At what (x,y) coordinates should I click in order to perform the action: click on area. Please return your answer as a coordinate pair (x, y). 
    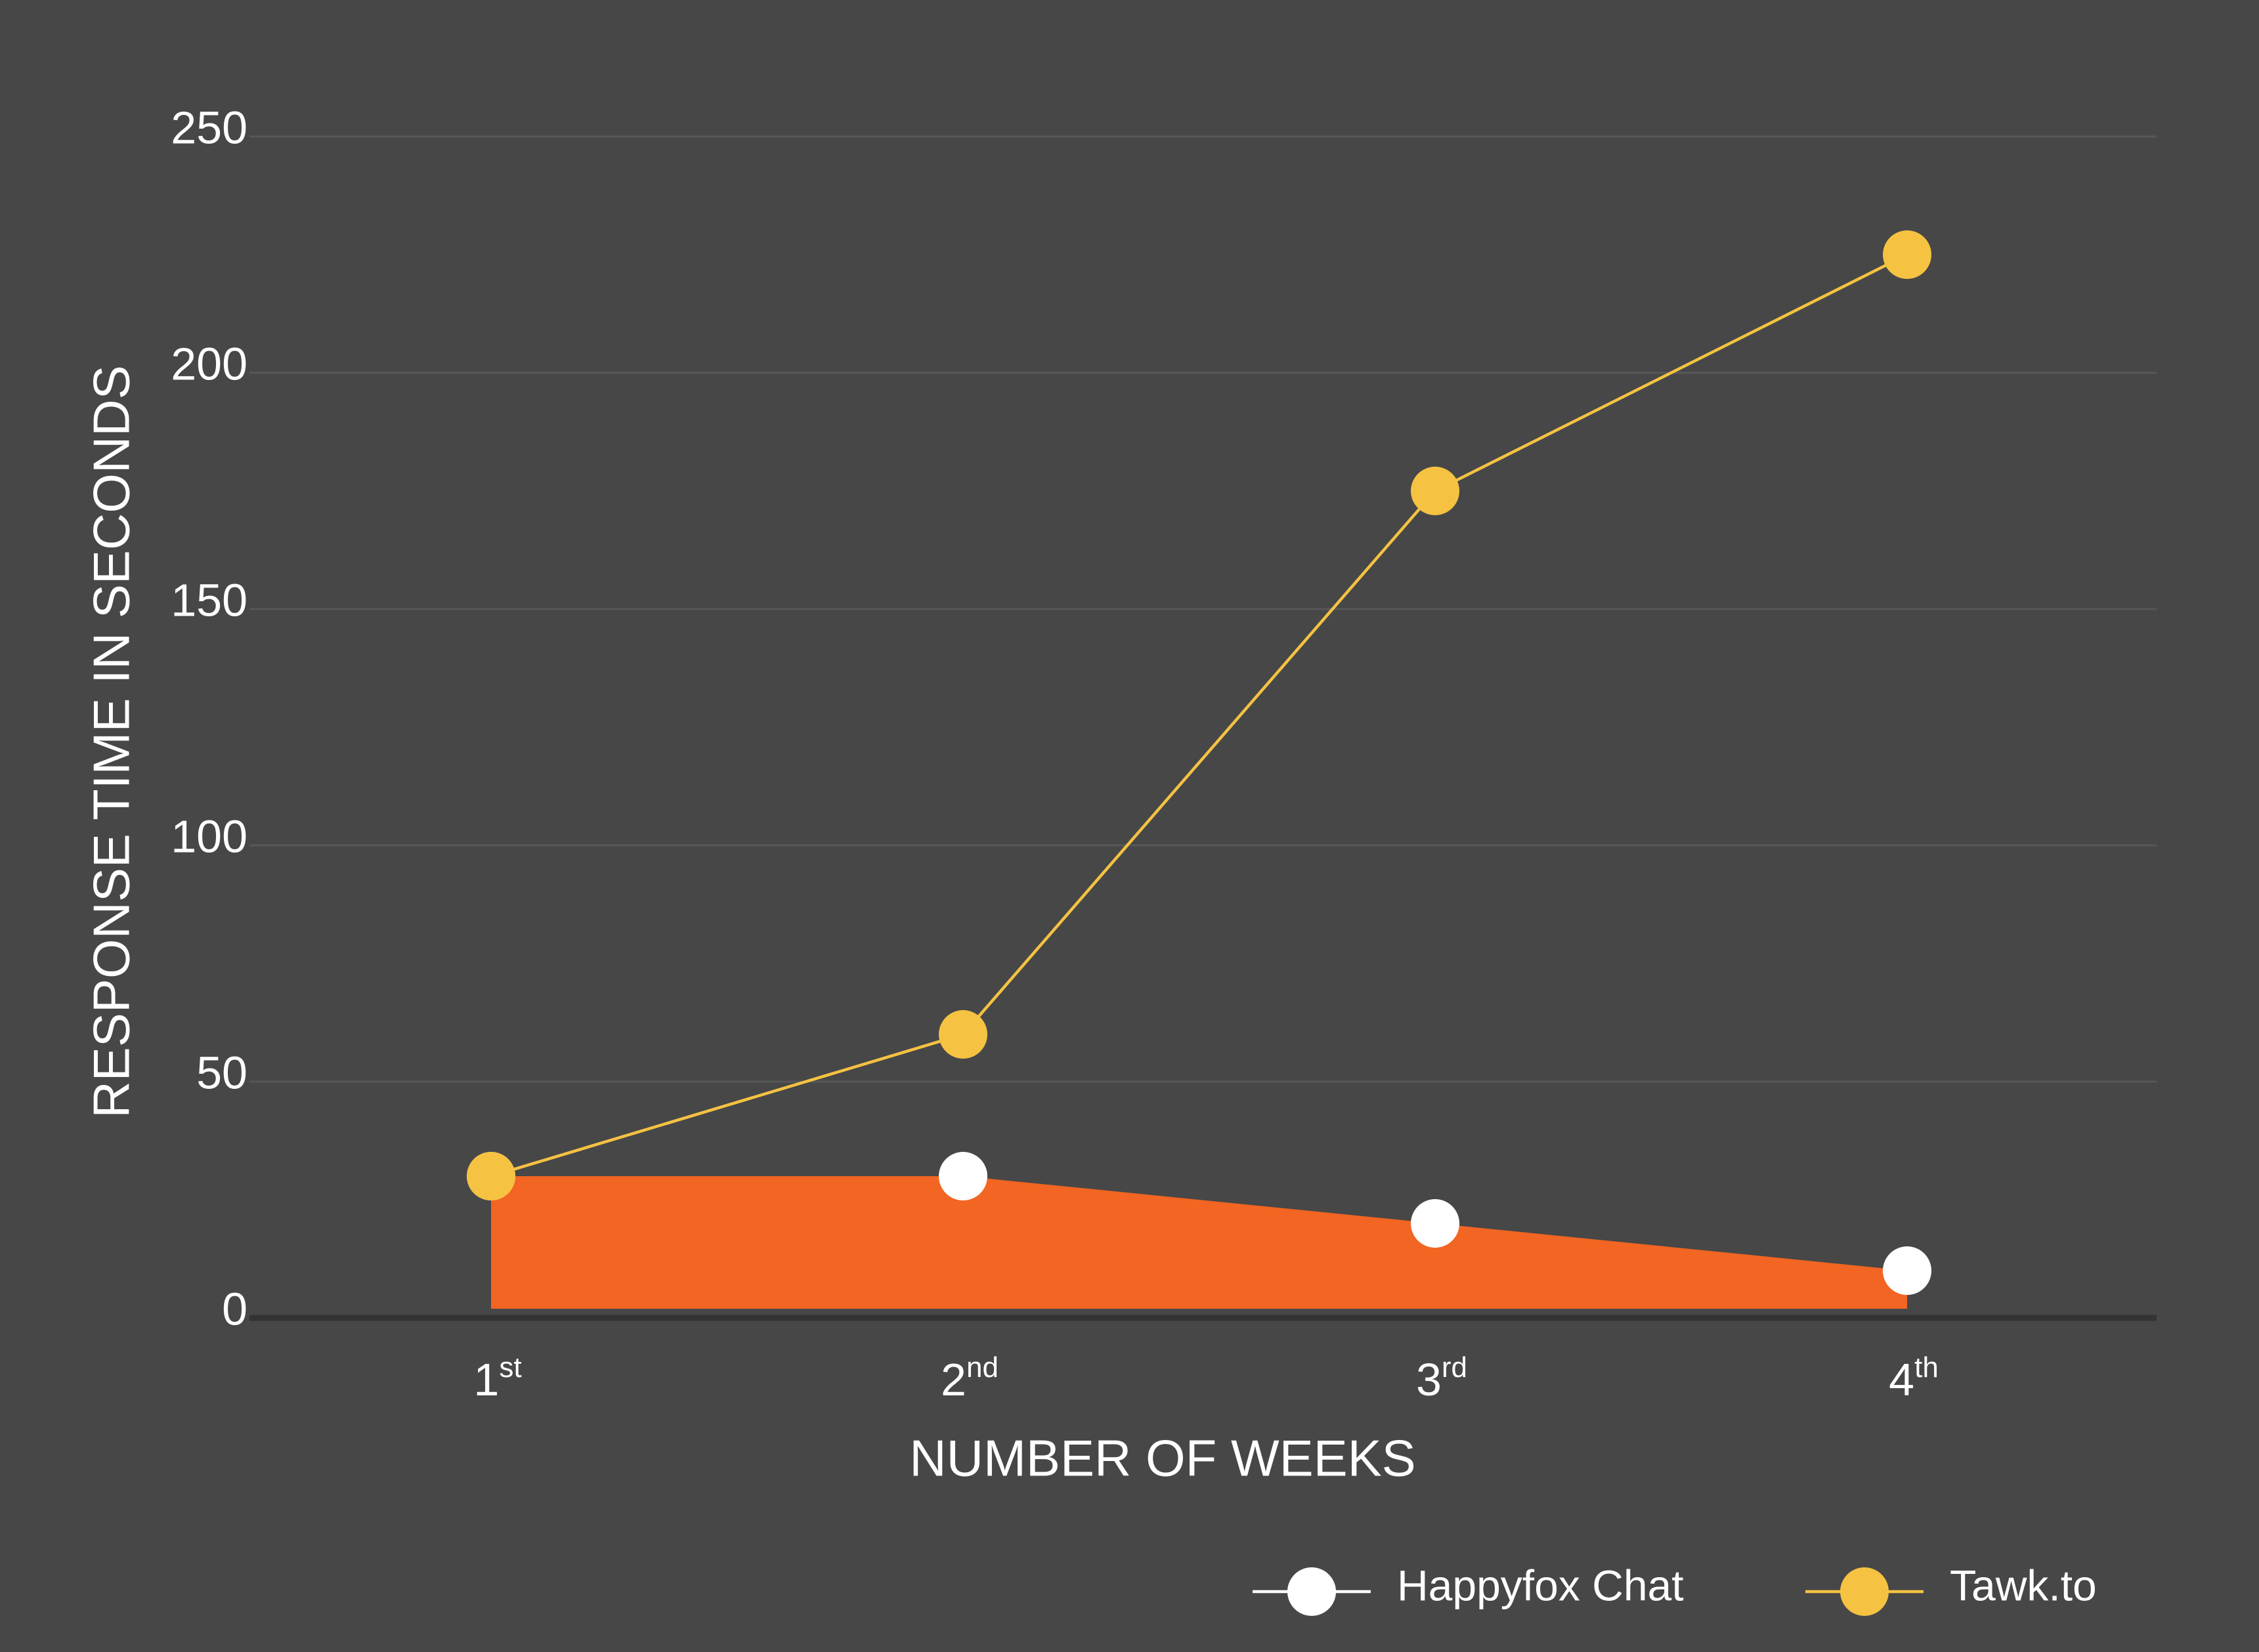
    Looking at the image, I should click on (1199, 1242).